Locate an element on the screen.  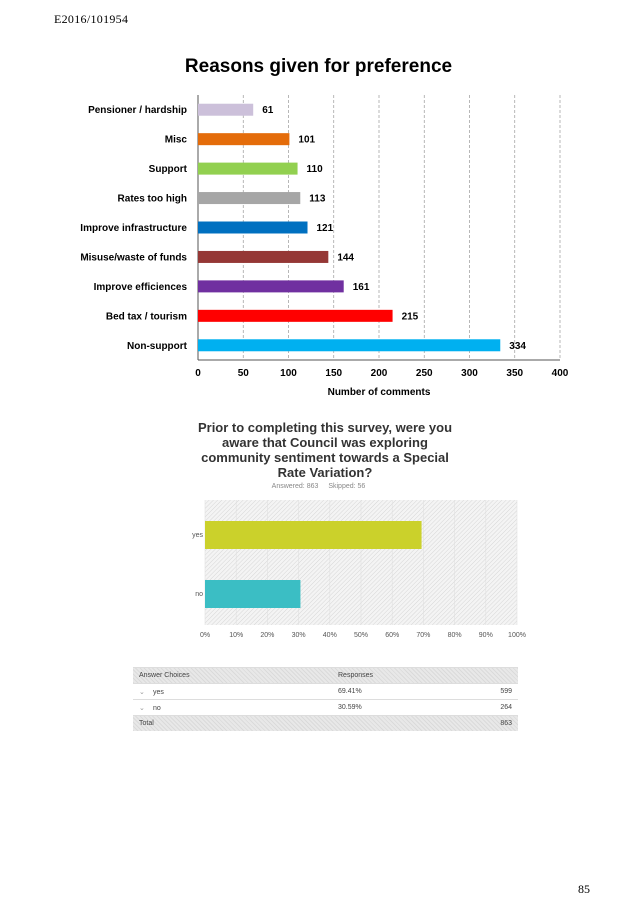
x-tick-label: 70% is located at coordinates (423, 635).